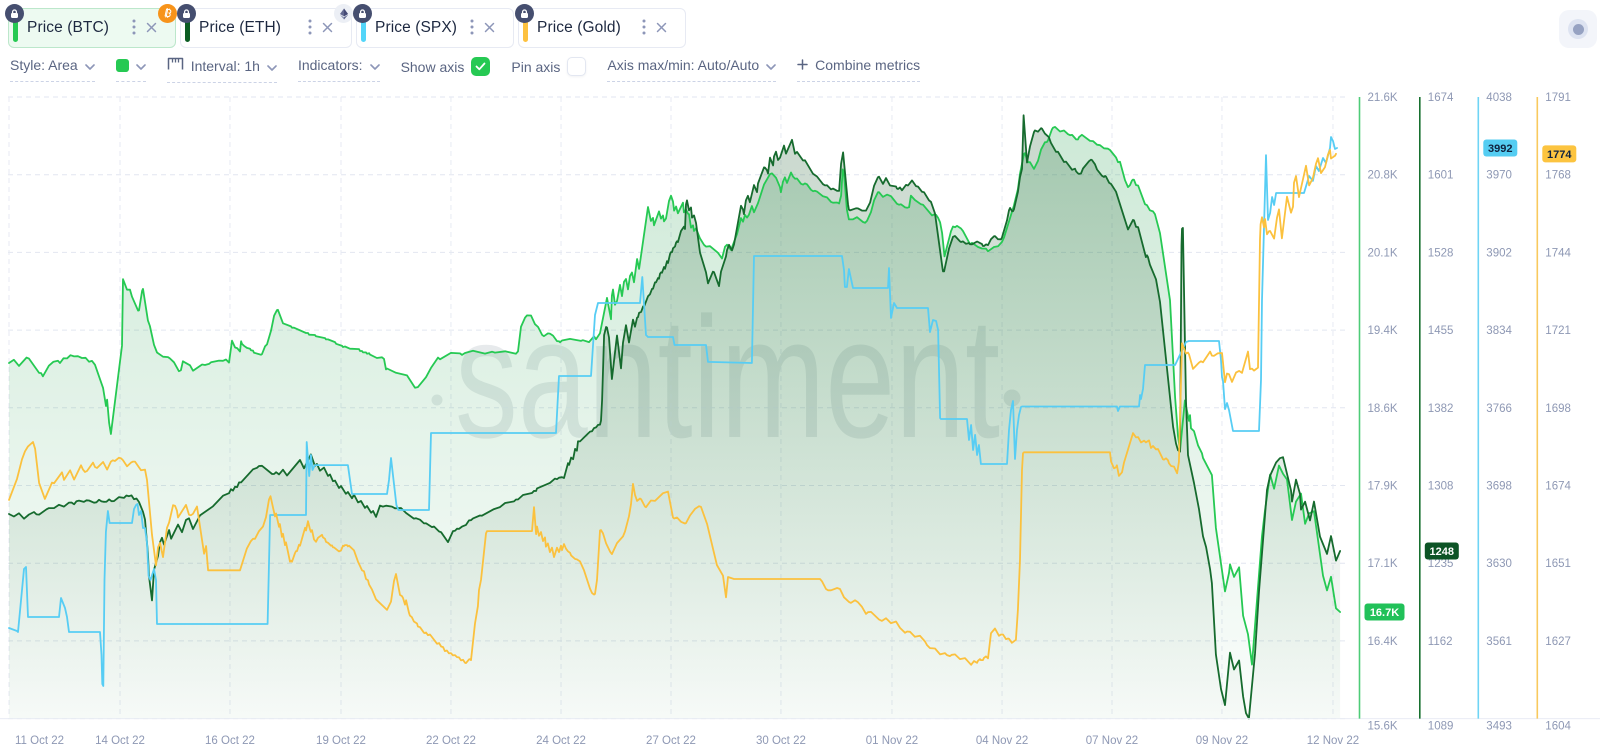 The height and width of the screenshot is (754, 1600). I want to click on show-axis-label: Show axis, so click(432, 66).